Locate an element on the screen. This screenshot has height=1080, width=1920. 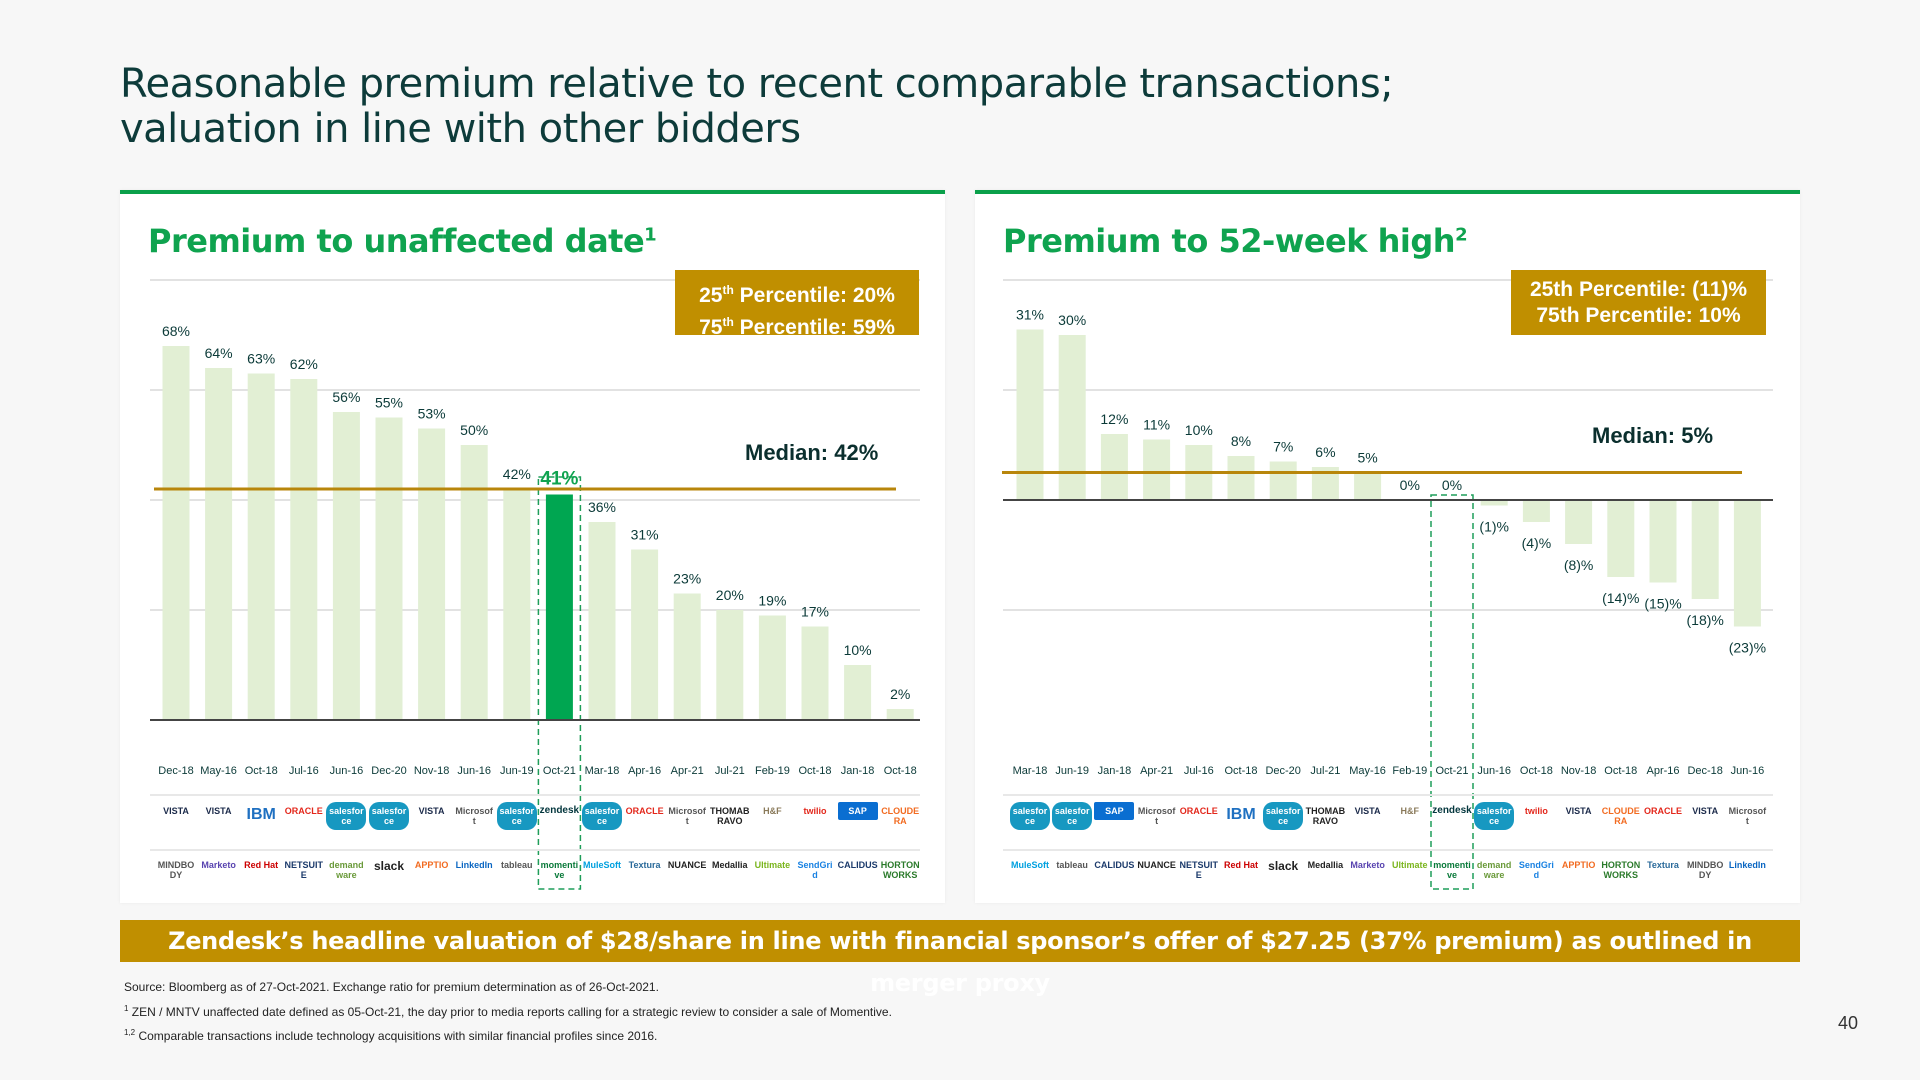
page-number: 40 is located at coordinates (1848, 1023).